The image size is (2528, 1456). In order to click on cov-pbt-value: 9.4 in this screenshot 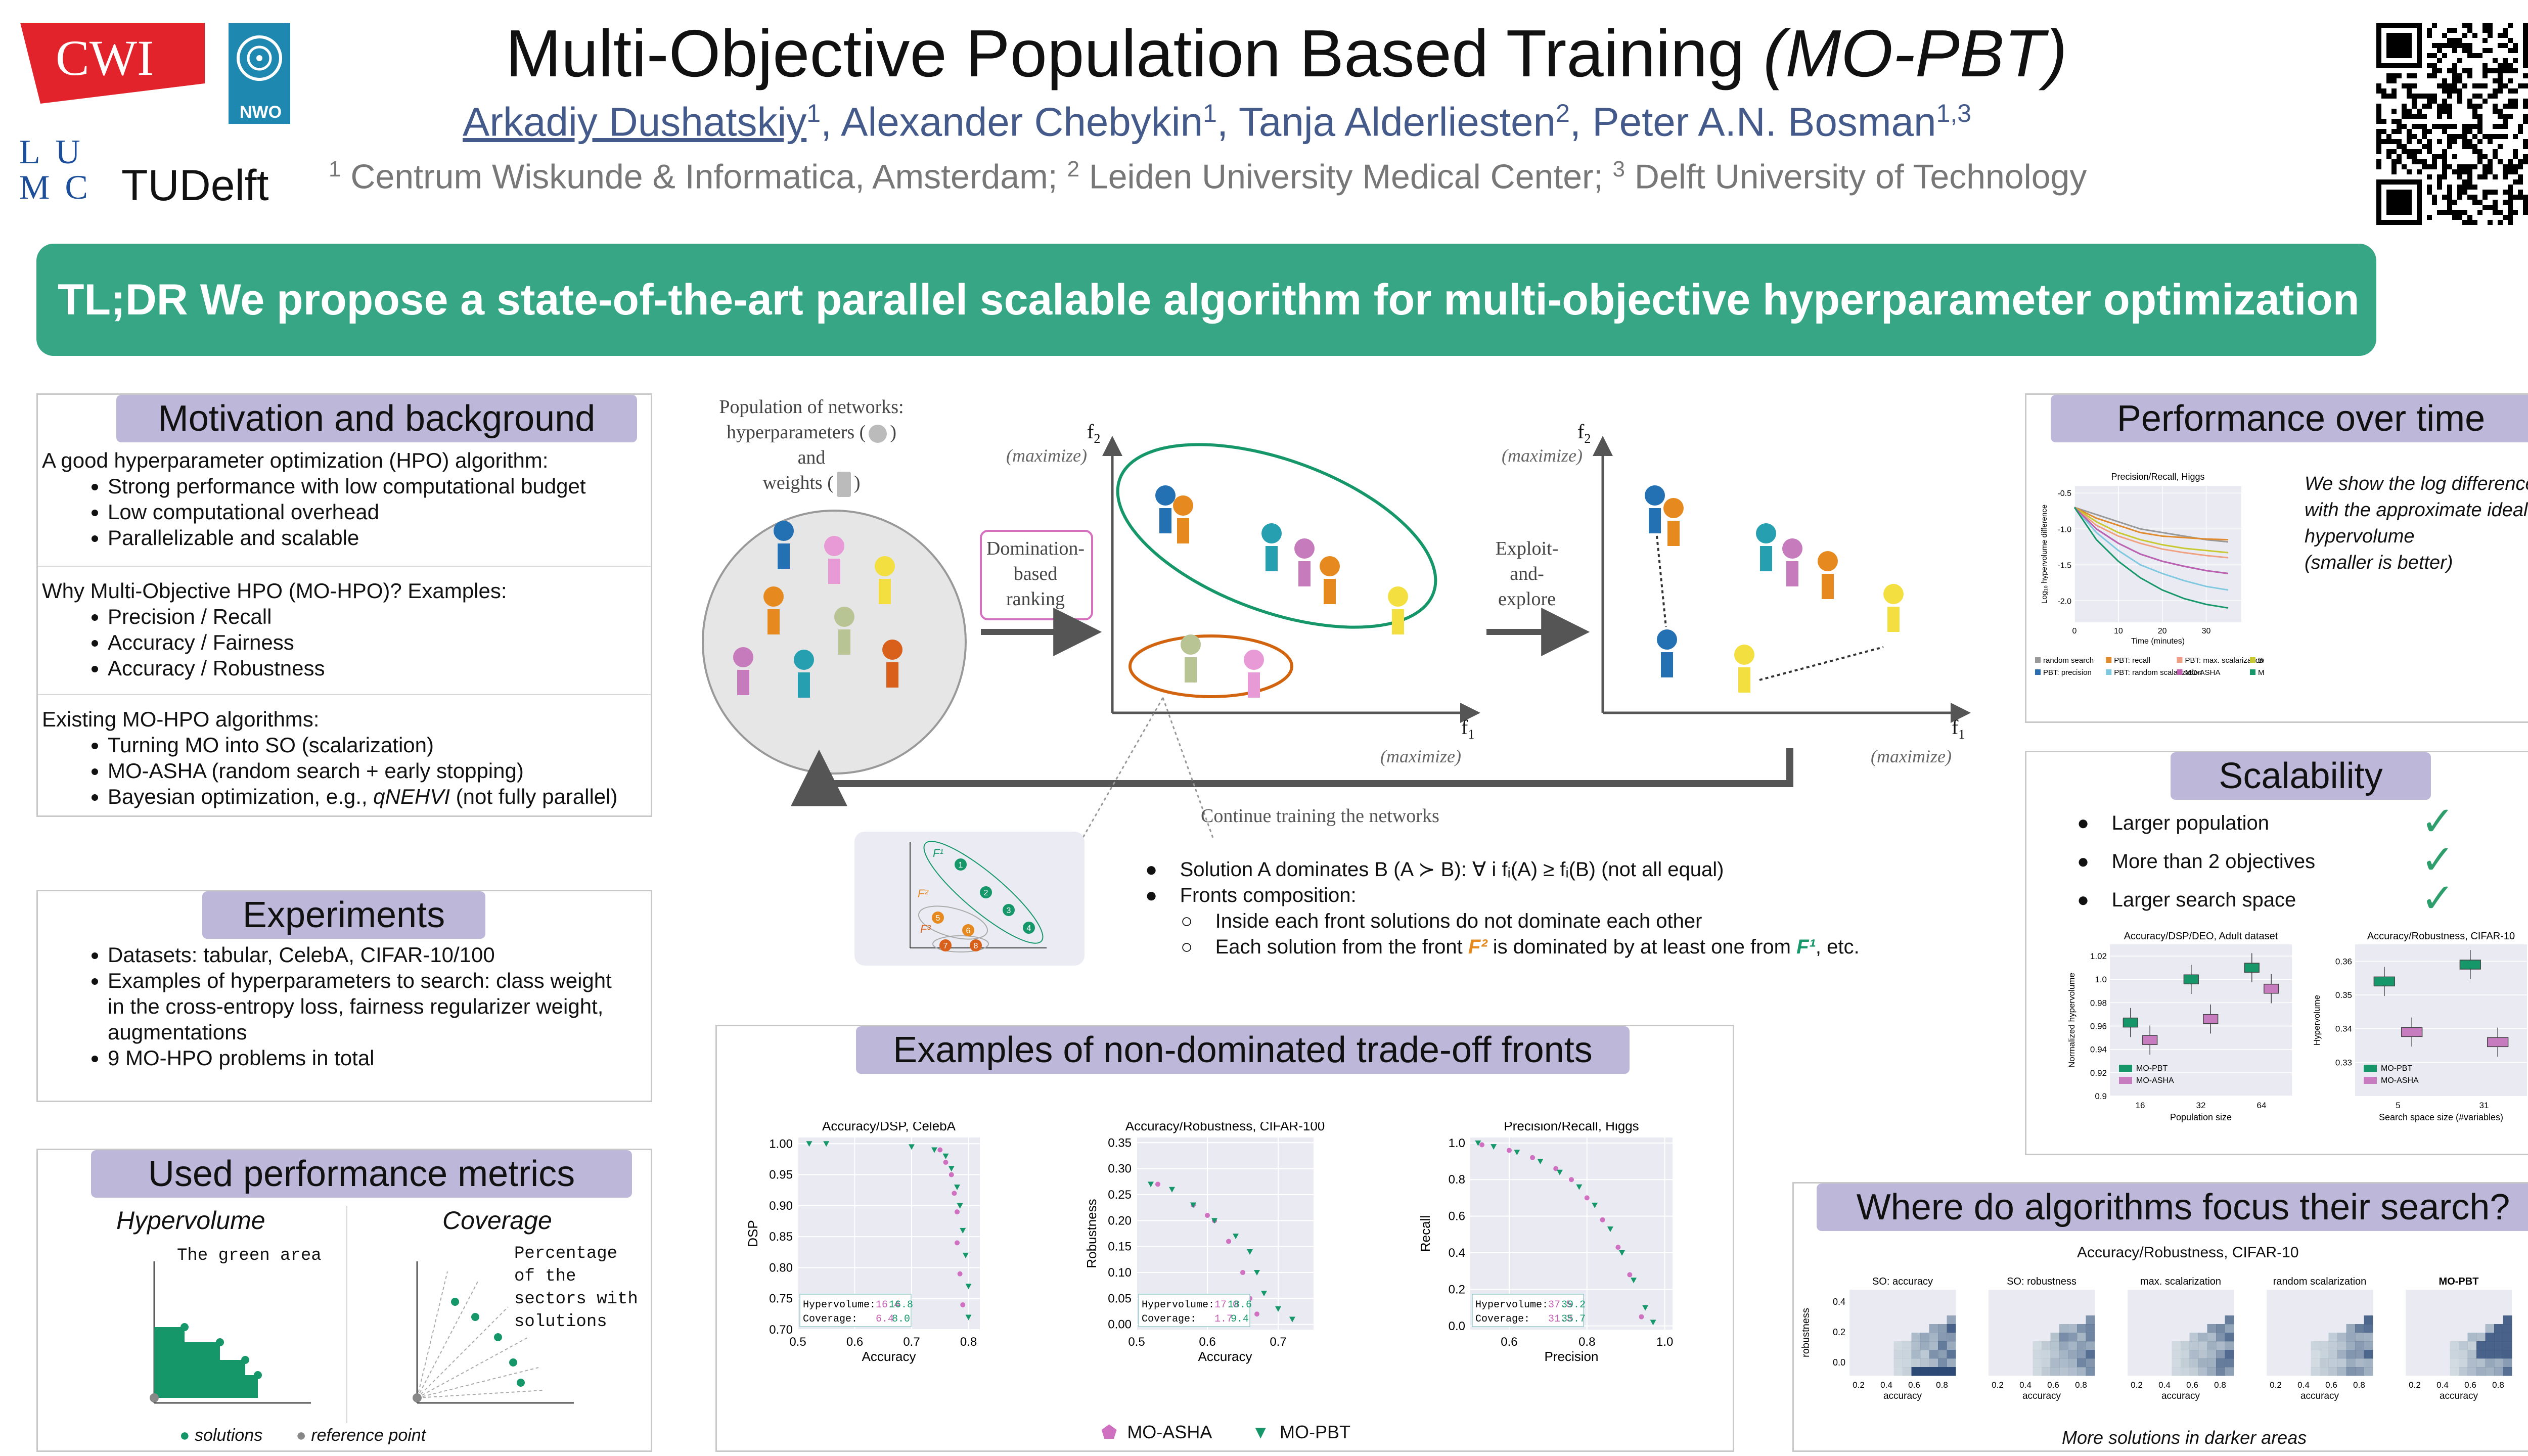, I will do `click(1240, 1319)`.